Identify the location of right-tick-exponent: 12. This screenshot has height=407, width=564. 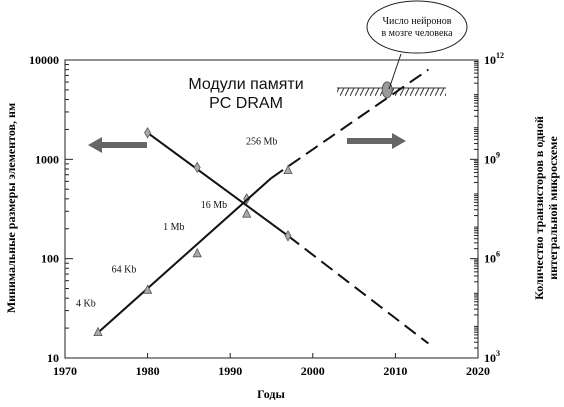
(500, 55).